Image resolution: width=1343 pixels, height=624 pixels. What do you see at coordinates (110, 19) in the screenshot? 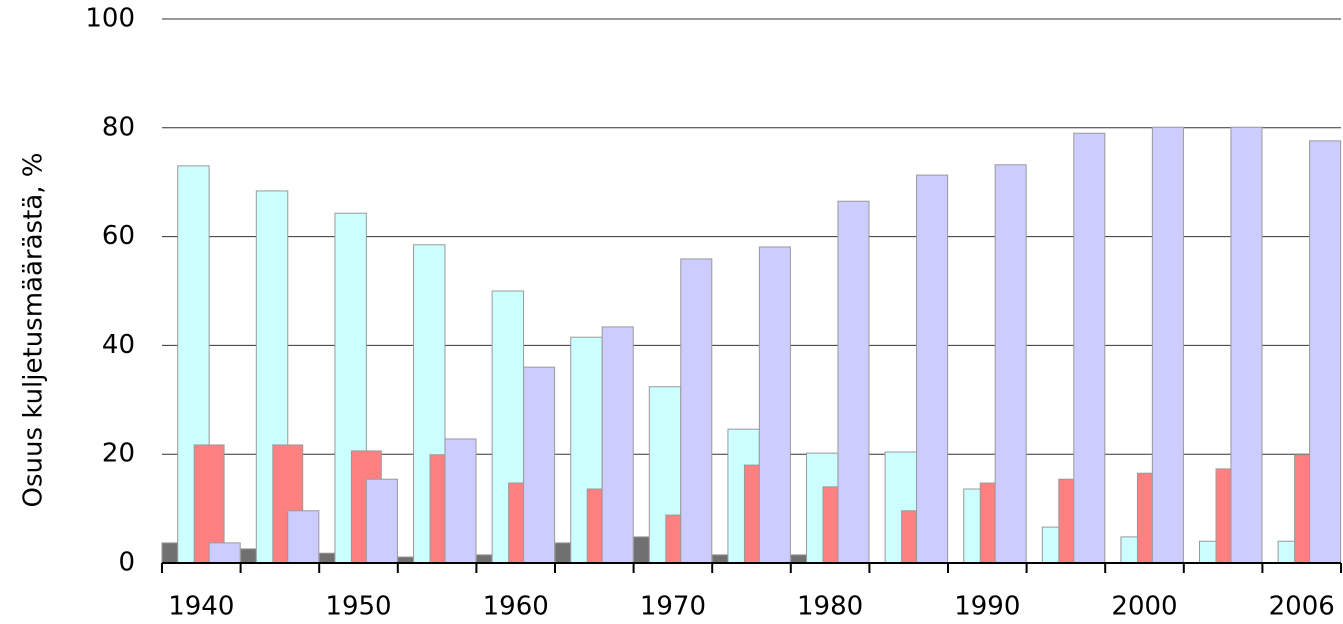
I see `y-tick-label: 100` at bounding box center [110, 19].